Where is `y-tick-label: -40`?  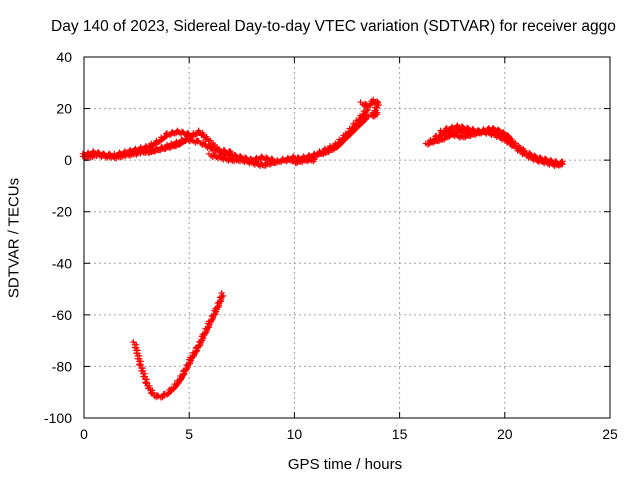
y-tick-label: -40 is located at coordinates (62, 263).